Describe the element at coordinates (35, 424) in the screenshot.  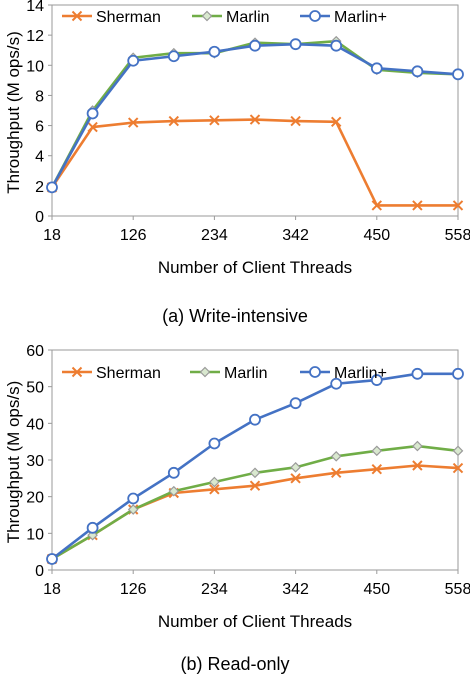
I see `y-tick-label: 40` at that location.